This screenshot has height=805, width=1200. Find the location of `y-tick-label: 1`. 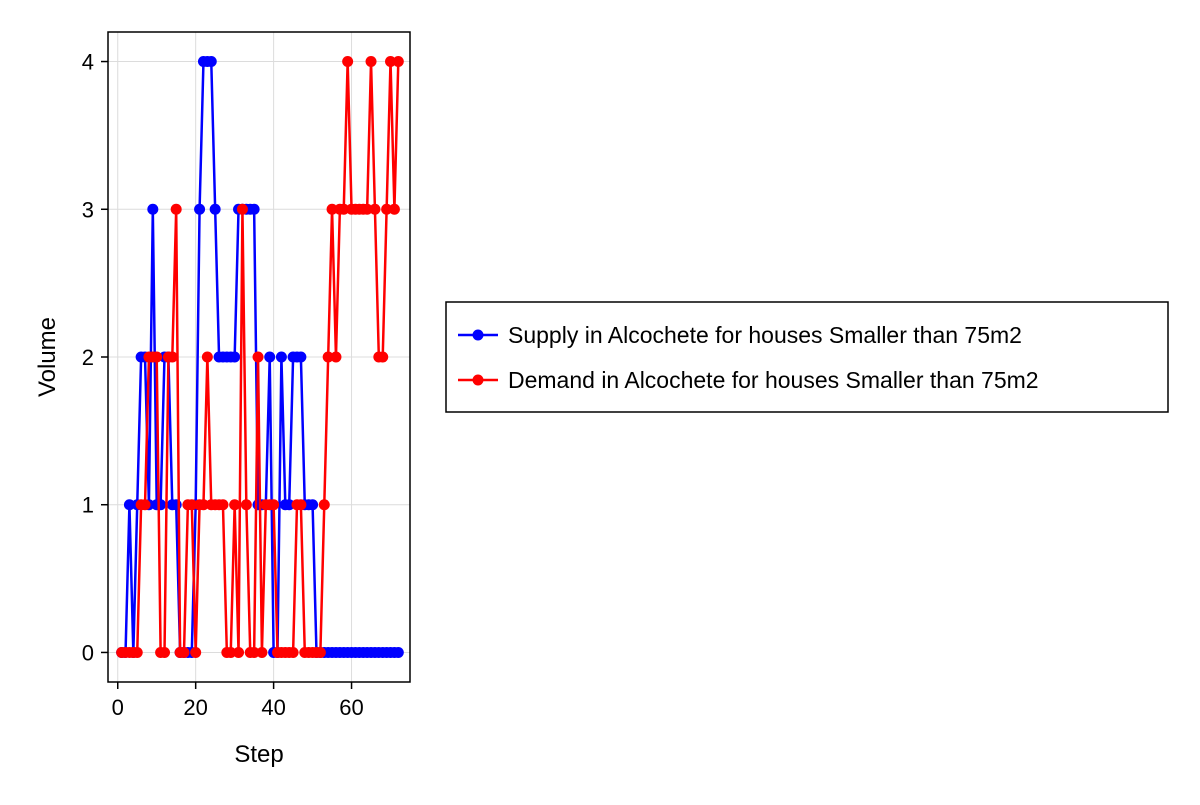

y-tick-label: 1 is located at coordinates (88, 505).